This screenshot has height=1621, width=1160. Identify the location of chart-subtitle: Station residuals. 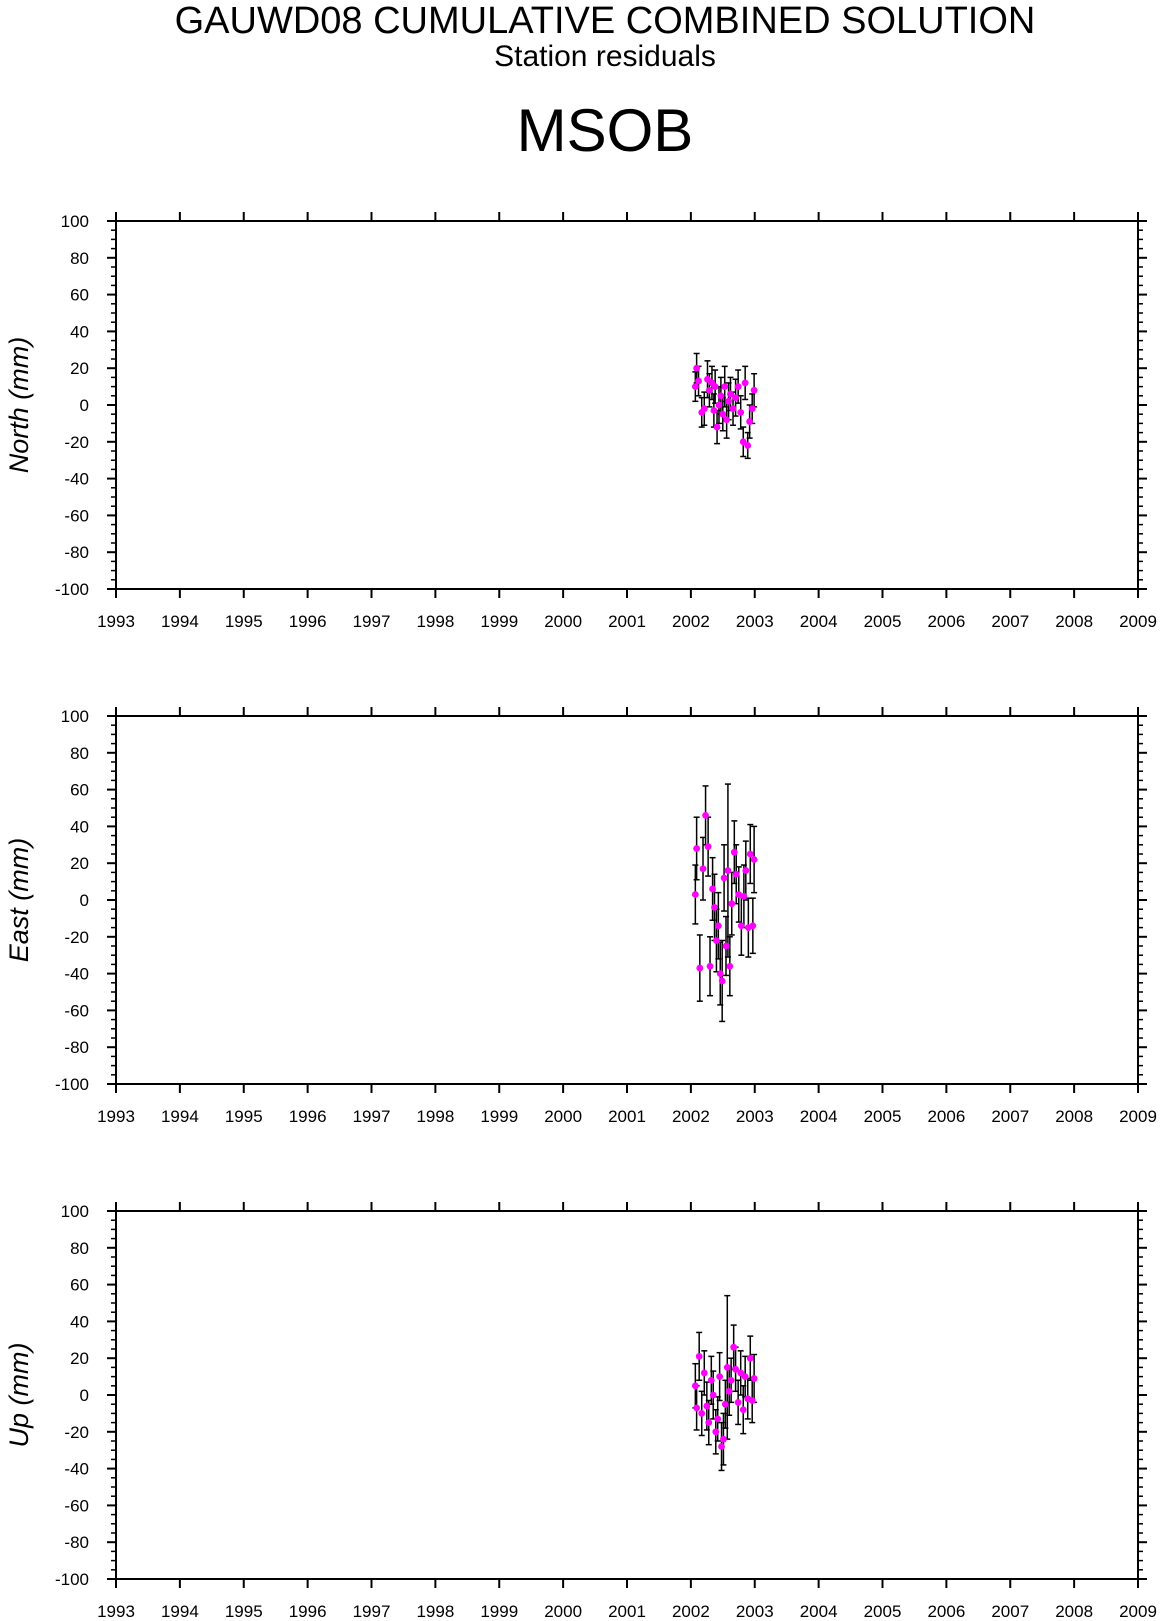
(605, 56).